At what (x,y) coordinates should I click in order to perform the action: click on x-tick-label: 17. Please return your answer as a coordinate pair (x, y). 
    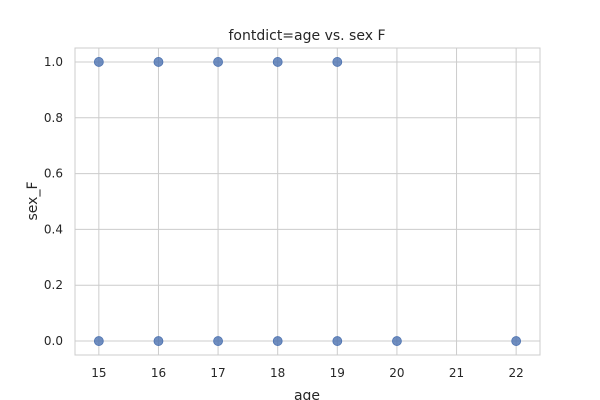
    Looking at the image, I should click on (217, 373).